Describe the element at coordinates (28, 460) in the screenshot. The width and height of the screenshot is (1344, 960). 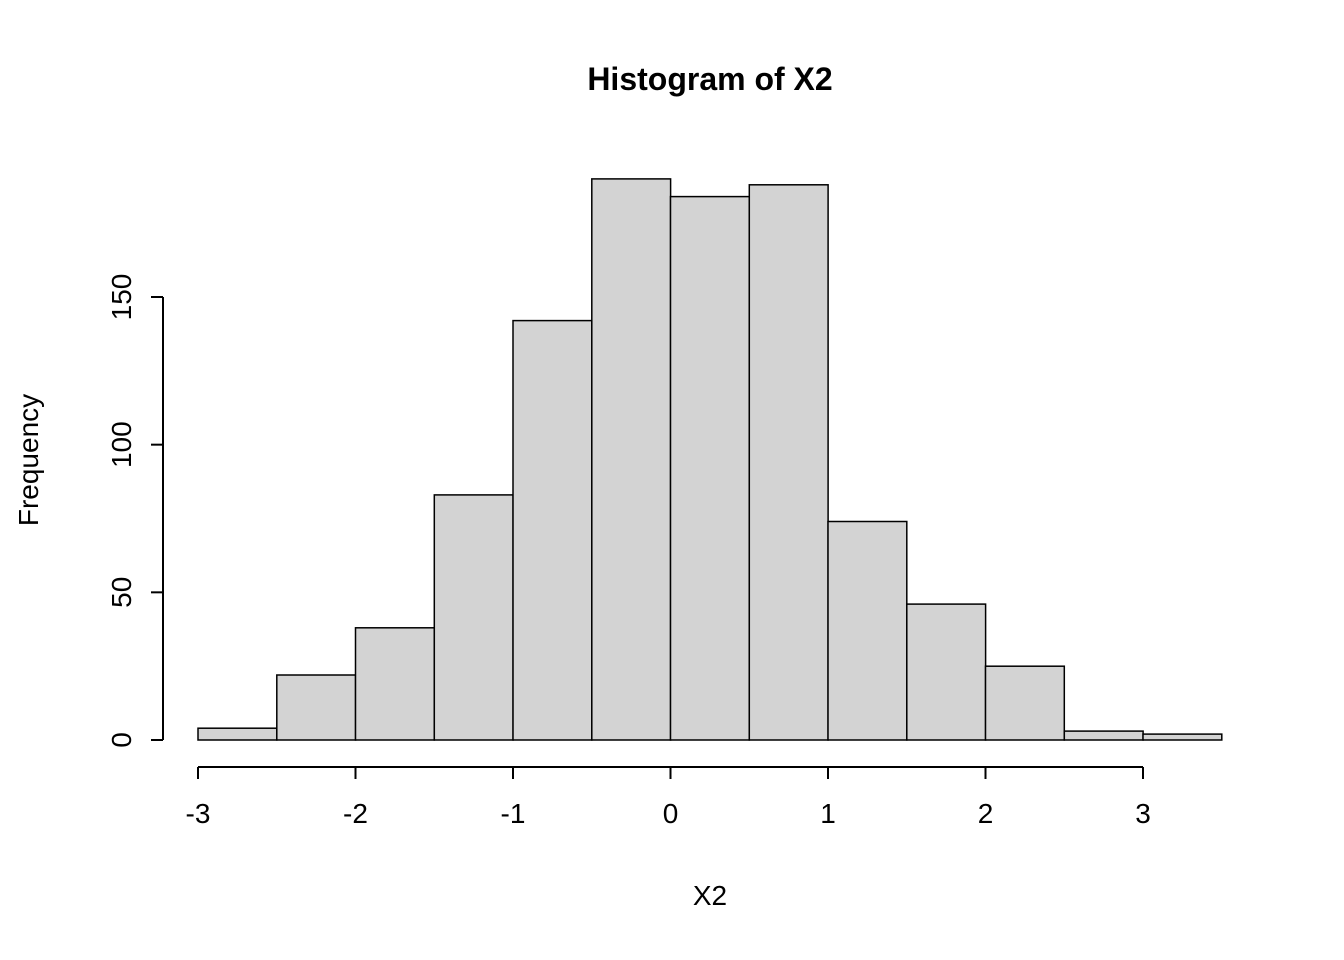
I see `y-axis-label: Frequency` at that location.